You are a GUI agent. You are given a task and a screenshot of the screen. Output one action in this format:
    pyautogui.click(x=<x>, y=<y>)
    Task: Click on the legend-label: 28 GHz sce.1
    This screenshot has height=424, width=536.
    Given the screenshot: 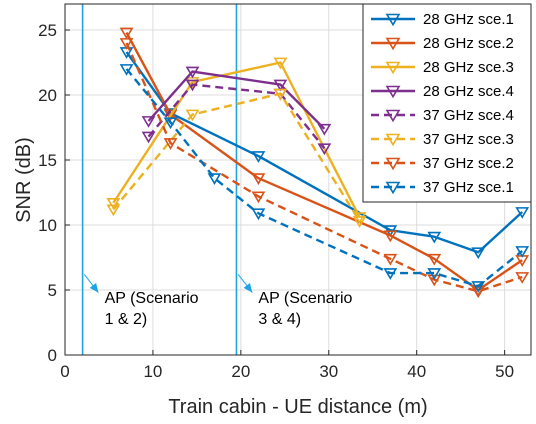 What is the action you would take?
    pyautogui.click(x=468, y=19)
    